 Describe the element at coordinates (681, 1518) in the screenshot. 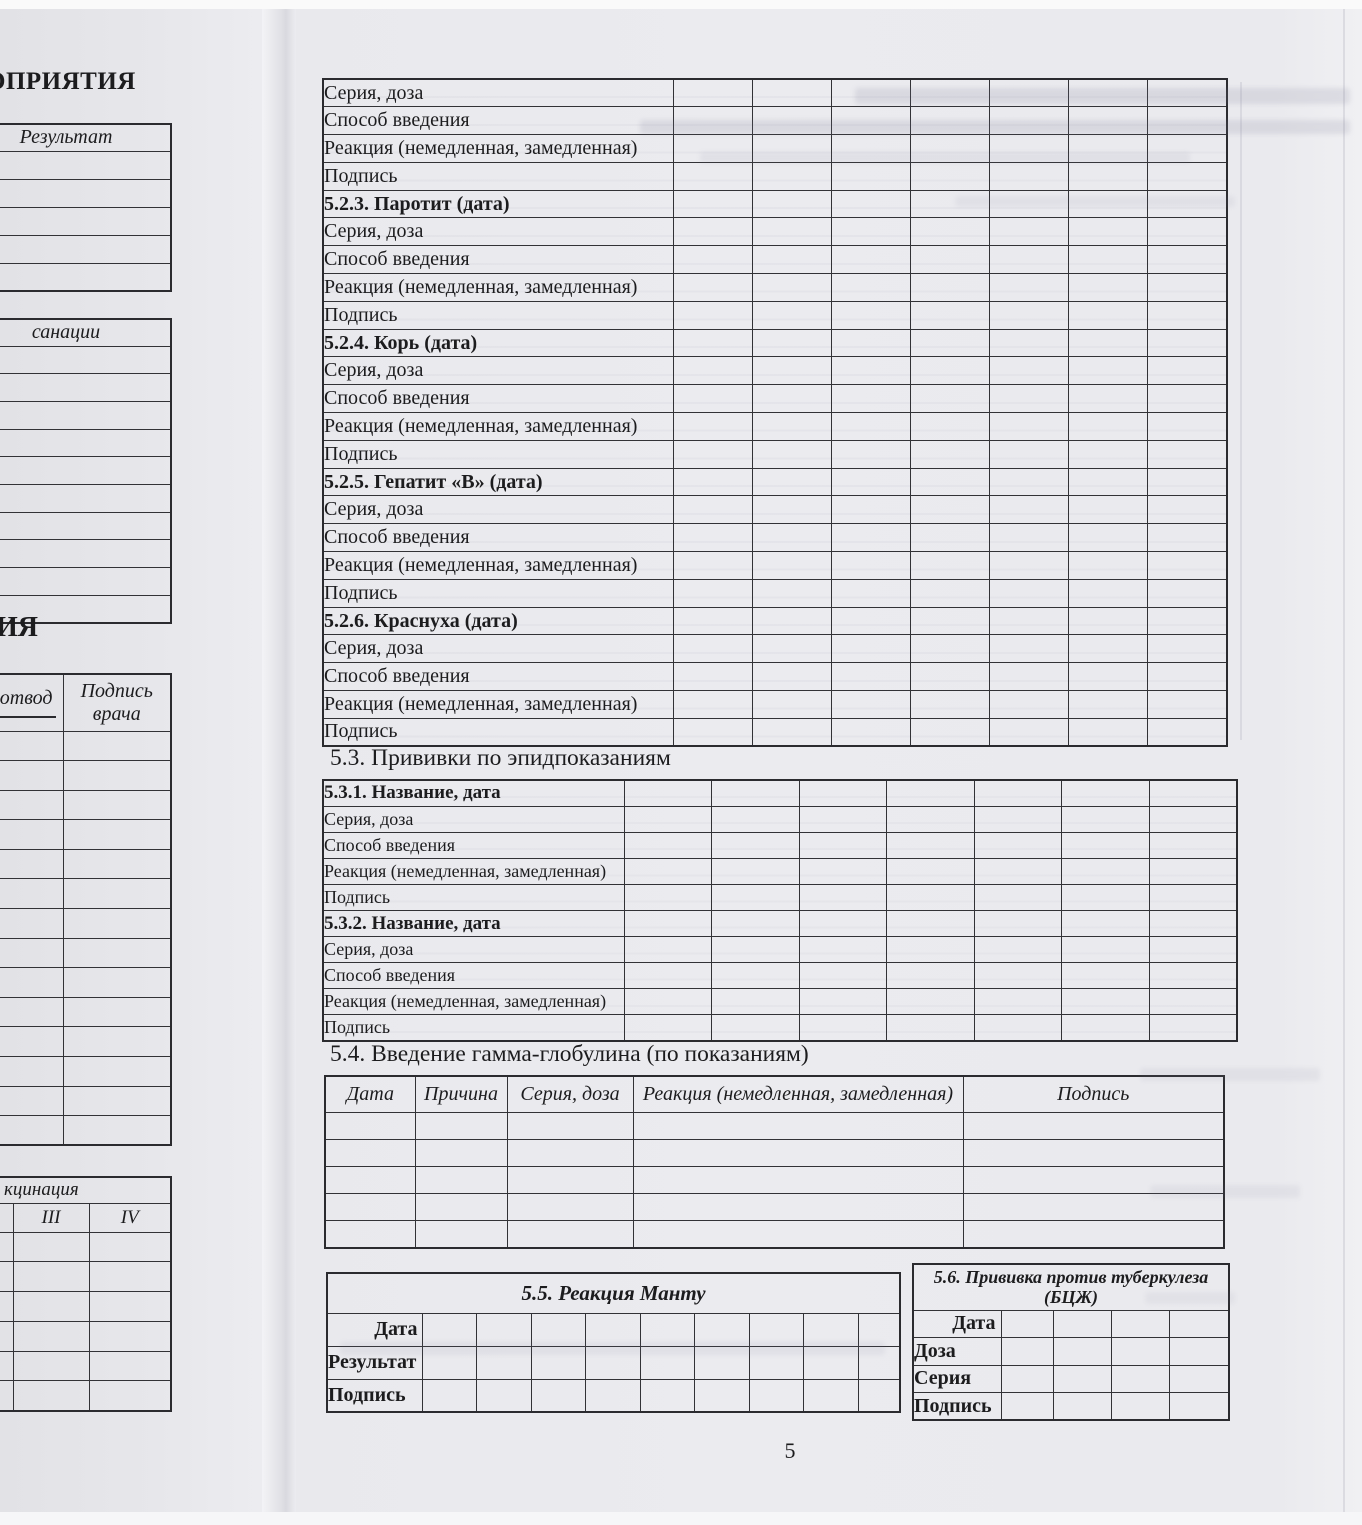

I see `photo-bottom-strip` at that location.